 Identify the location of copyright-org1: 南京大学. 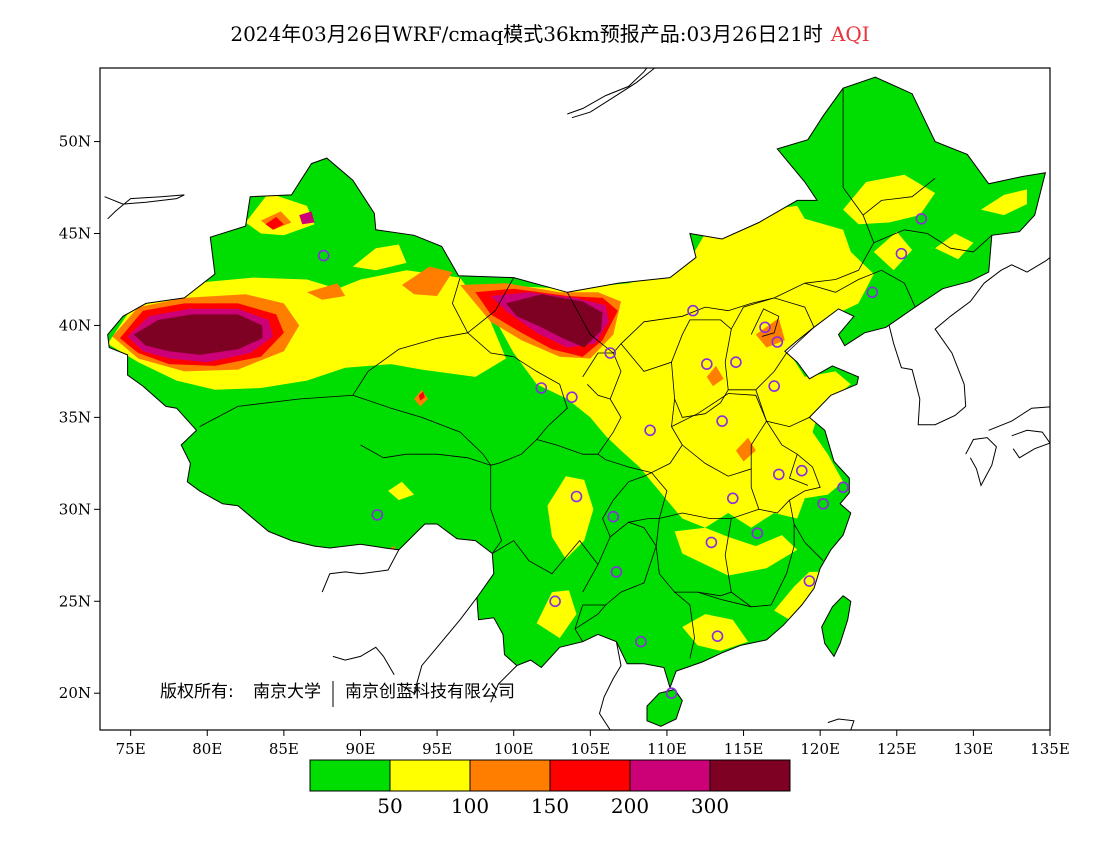
(287, 692).